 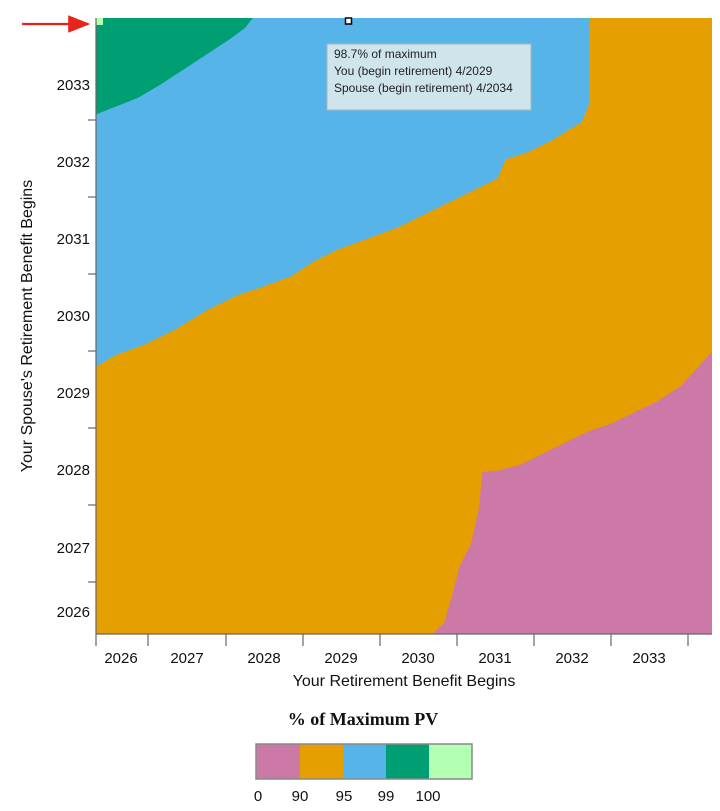 I want to click on y-axis-title: Your Spouse's Retirement Benefit Begins, so click(x=27, y=326).